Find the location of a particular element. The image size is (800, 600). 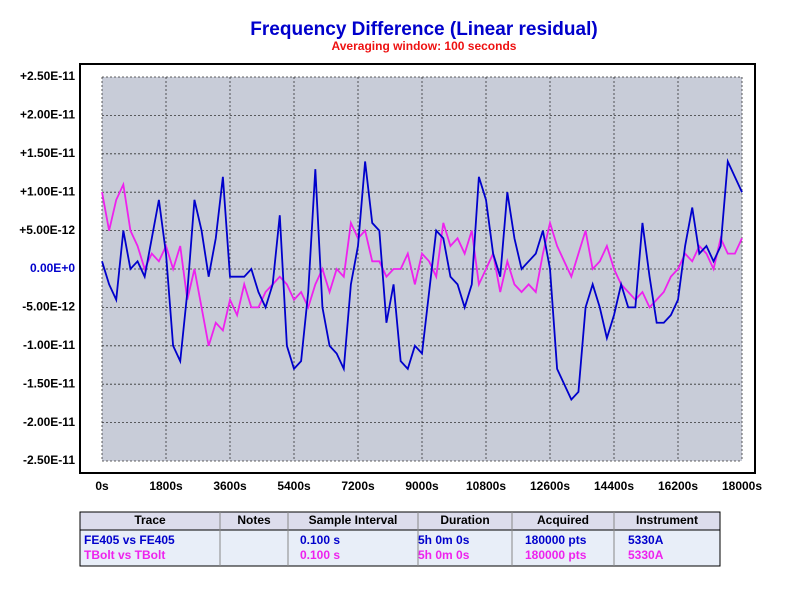

y-tick-label: +1.50E-11 is located at coordinates (47, 153).